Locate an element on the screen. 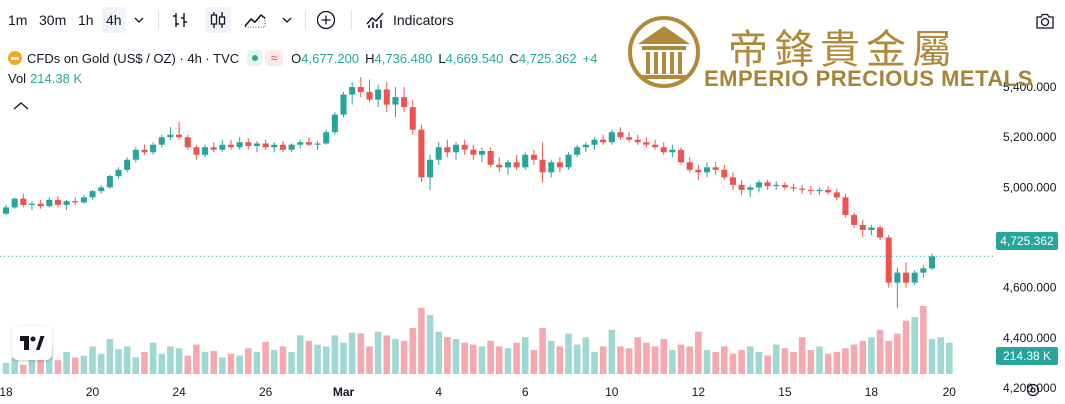 Image resolution: width=1065 pixels, height=404 pixels. timeframe-1m-button: 1m is located at coordinates (18, 20).